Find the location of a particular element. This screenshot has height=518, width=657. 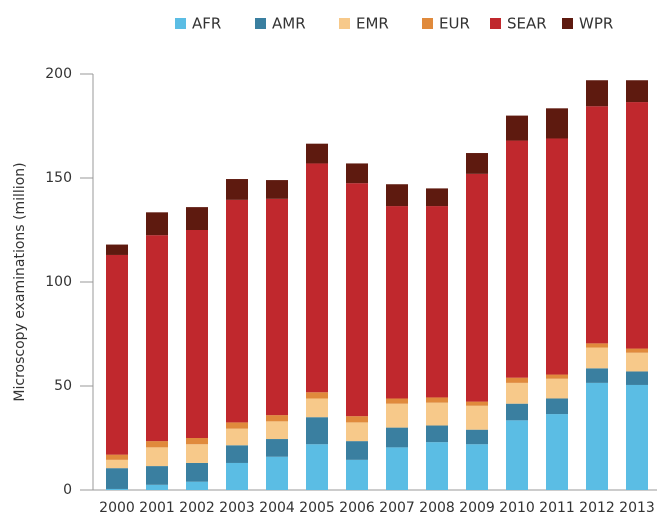

x-tick-label: 2013 is located at coordinates (637, 508).